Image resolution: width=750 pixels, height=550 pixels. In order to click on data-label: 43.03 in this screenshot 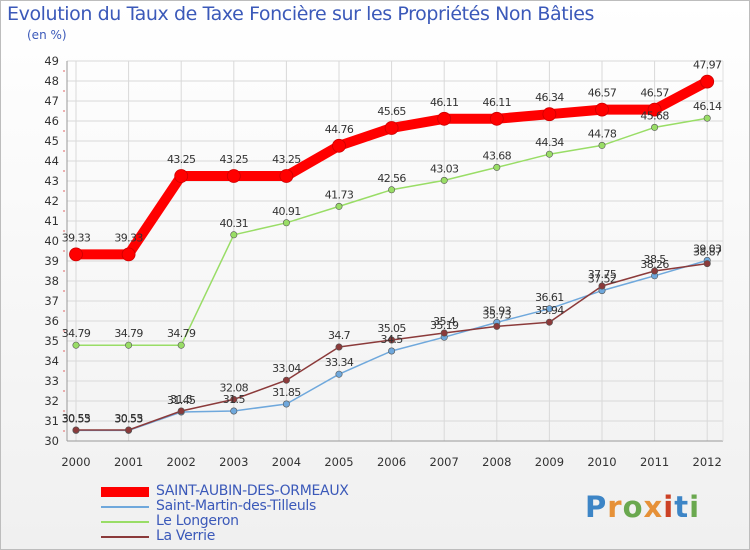, I will do `click(444, 168)`.